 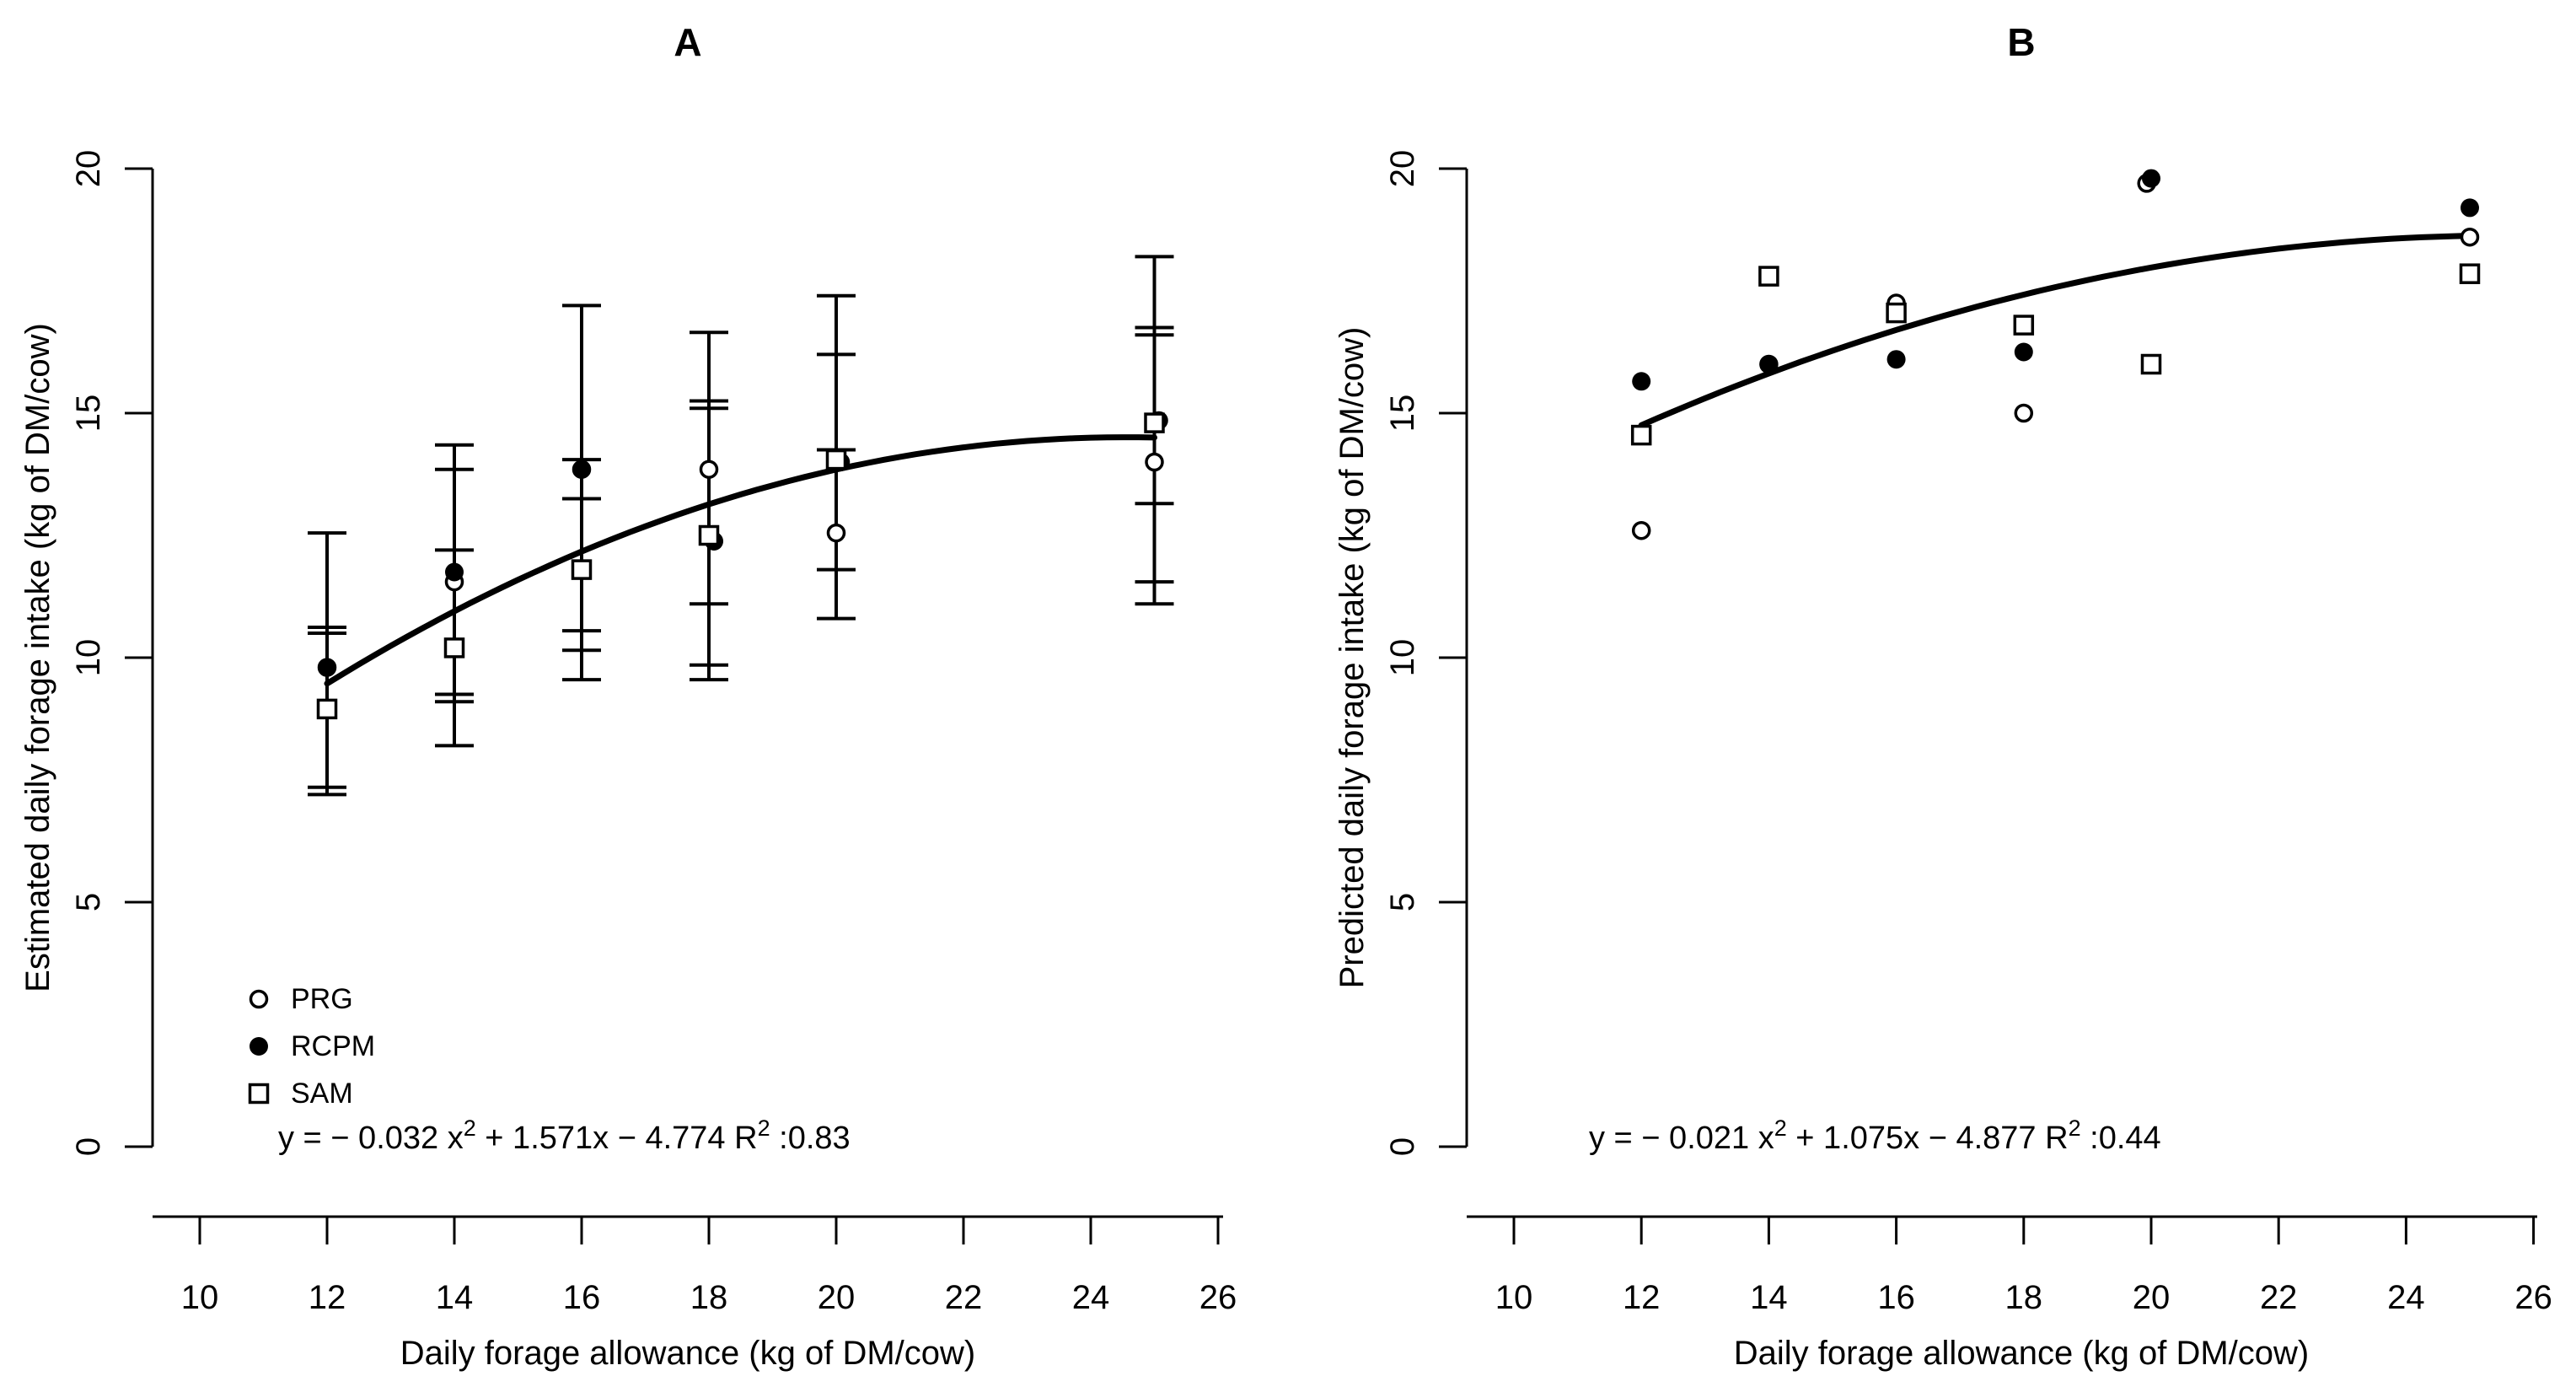 What do you see at coordinates (2021, 42) in the screenshot?
I see `panel-title: B` at bounding box center [2021, 42].